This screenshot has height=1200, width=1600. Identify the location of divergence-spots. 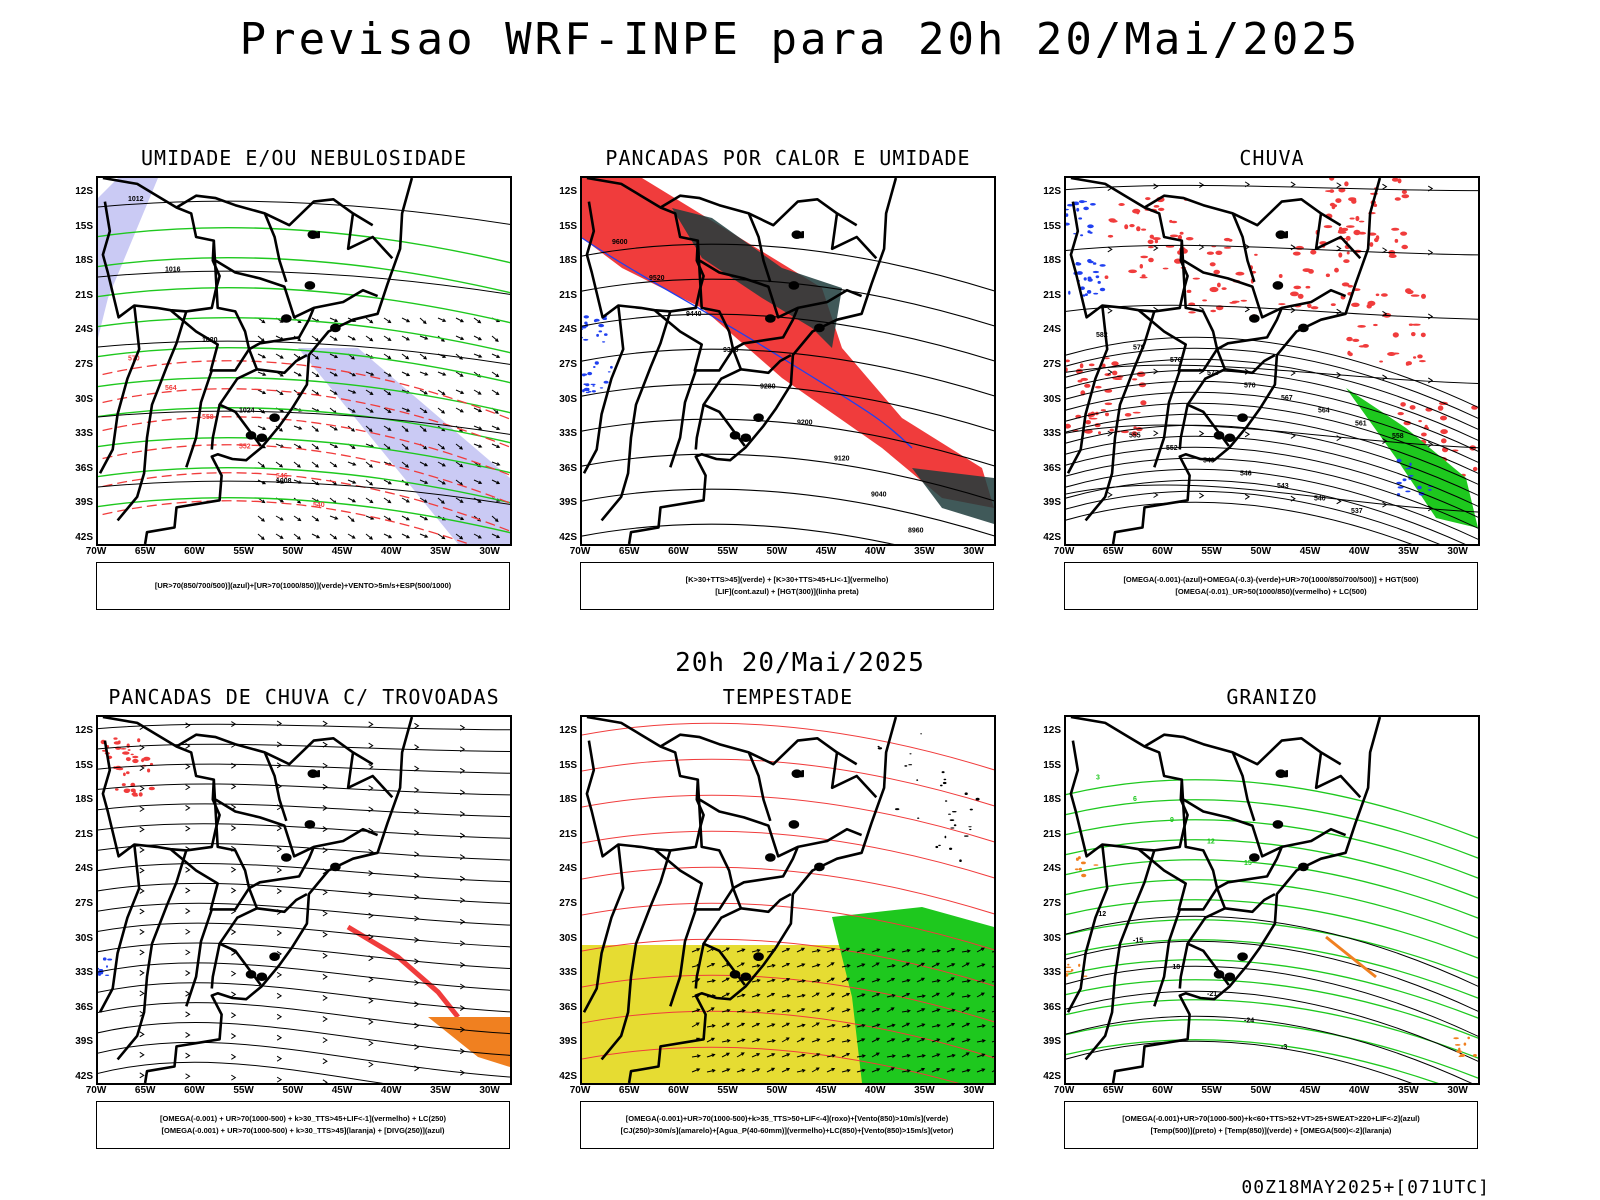
(105, 966).